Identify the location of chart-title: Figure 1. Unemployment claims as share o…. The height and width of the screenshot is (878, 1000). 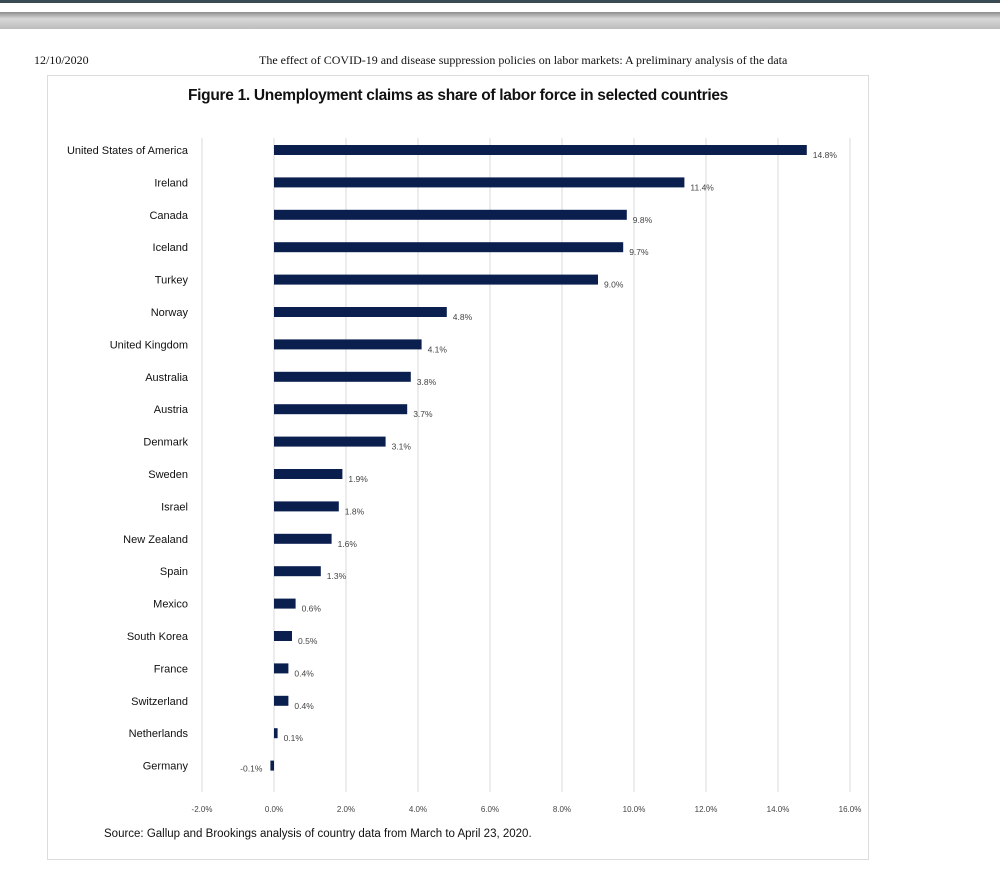
(458, 95).